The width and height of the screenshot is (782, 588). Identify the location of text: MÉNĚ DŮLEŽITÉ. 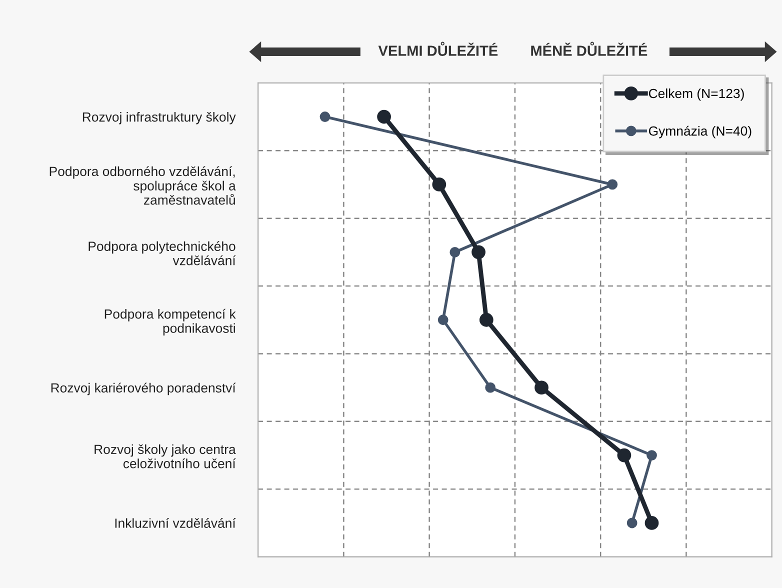
(589, 49).